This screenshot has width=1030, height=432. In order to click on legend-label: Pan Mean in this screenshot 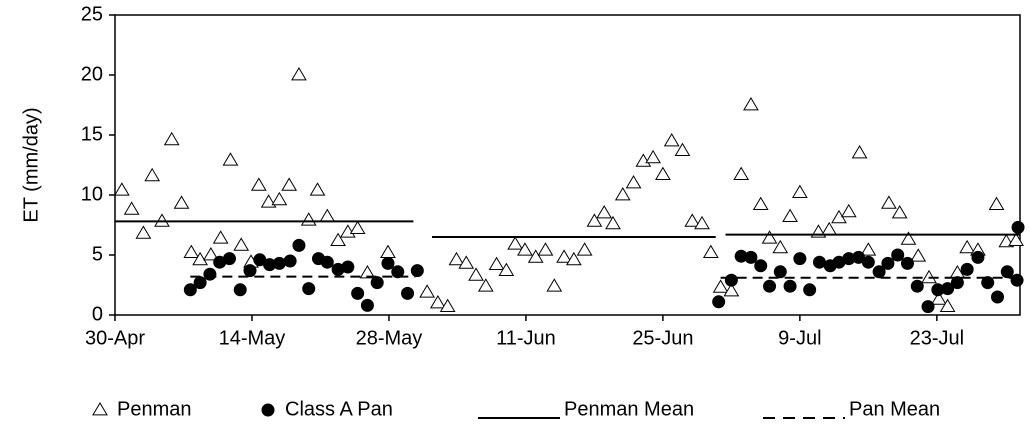, I will do `click(894, 409)`.